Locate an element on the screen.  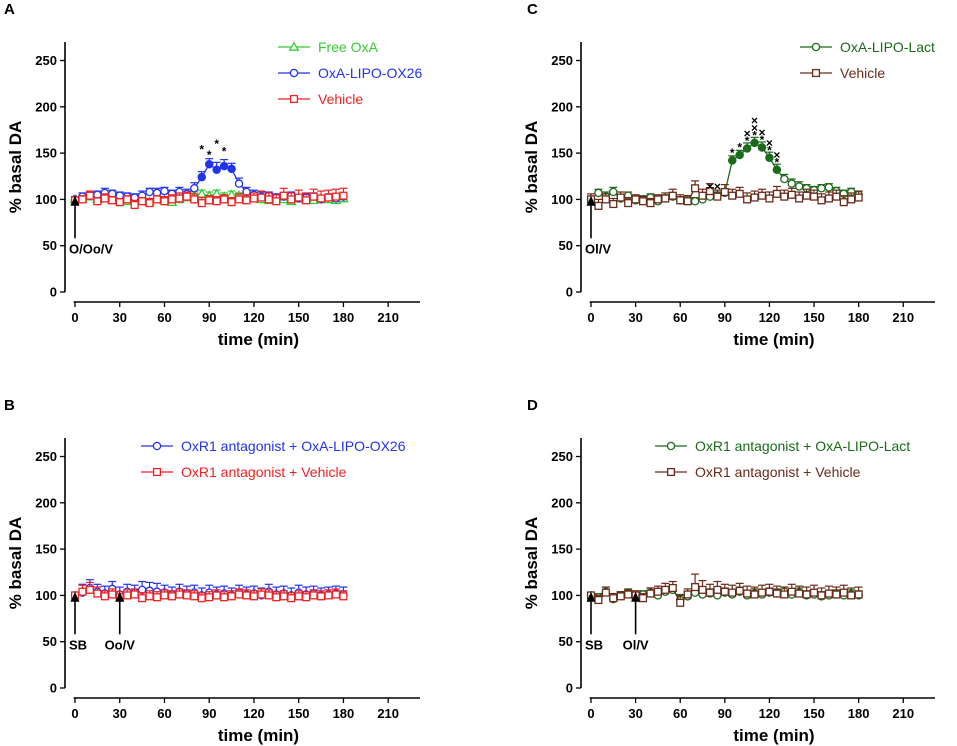
panel-d-y-tick-label: 250 is located at coordinates (562, 456).